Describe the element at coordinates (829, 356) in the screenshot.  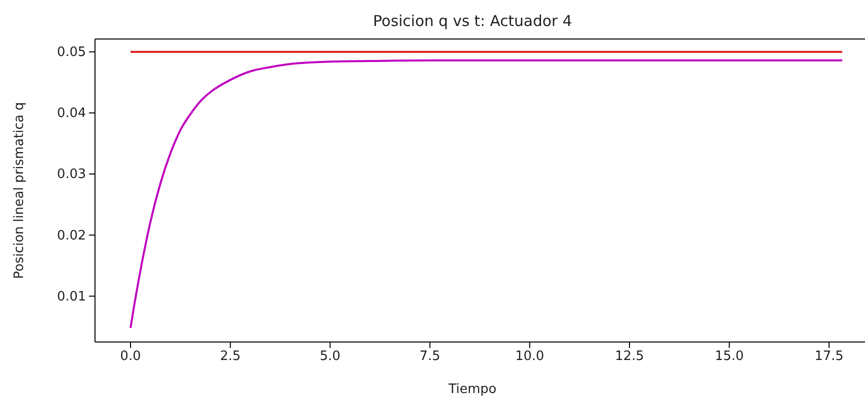
I see `x-tick-label: 17.5` at that location.